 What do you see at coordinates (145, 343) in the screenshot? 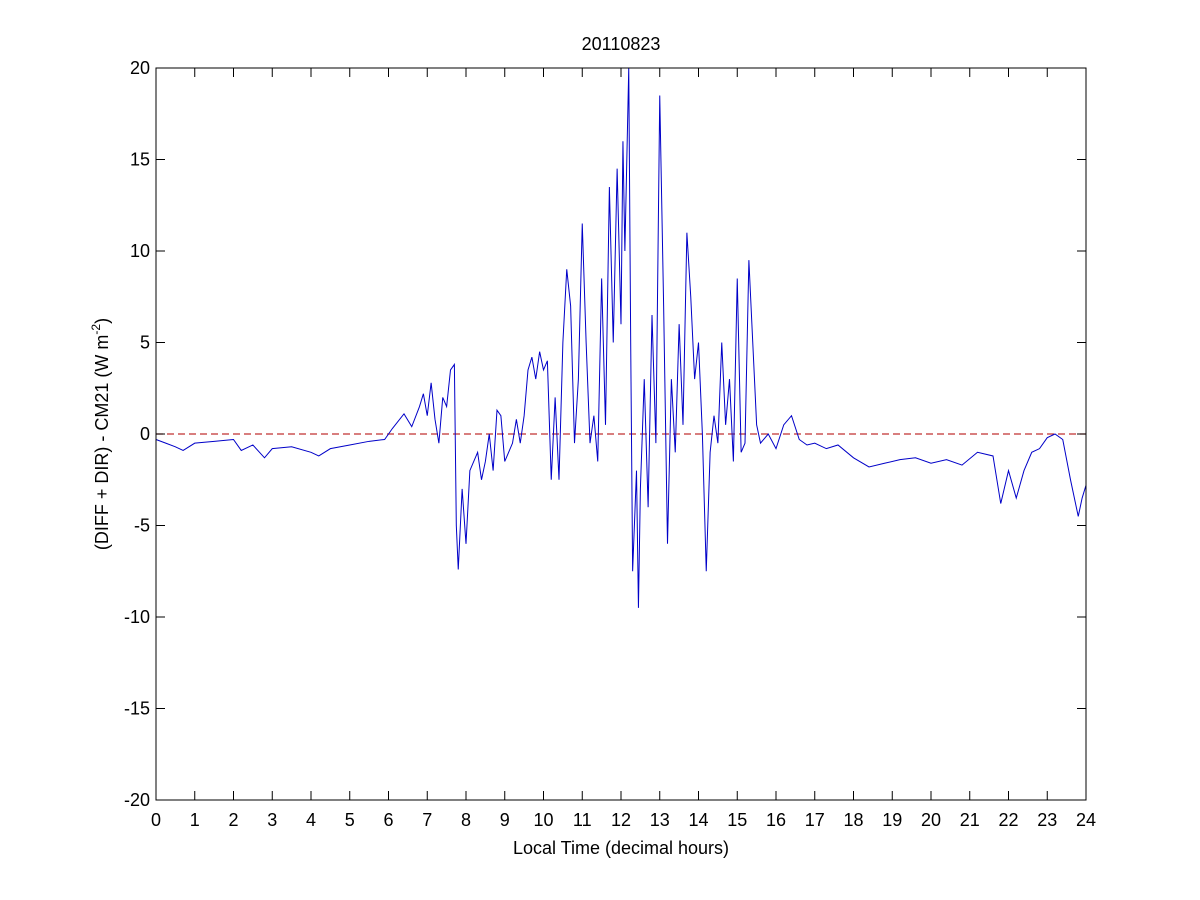
I see `y-tick-label: 5` at bounding box center [145, 343].